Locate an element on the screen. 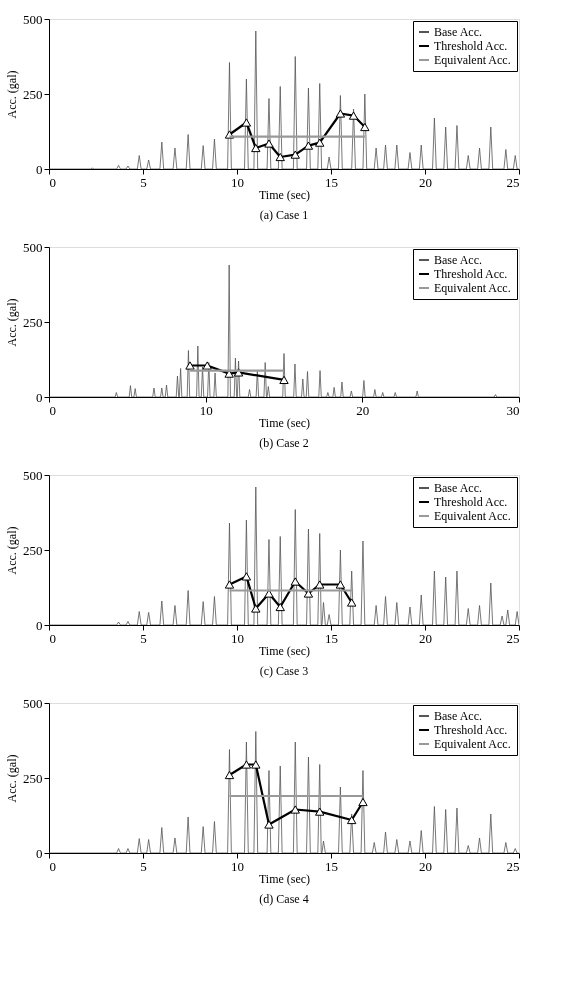  text: (b) Case 2 is located at coordinates (284, 443).